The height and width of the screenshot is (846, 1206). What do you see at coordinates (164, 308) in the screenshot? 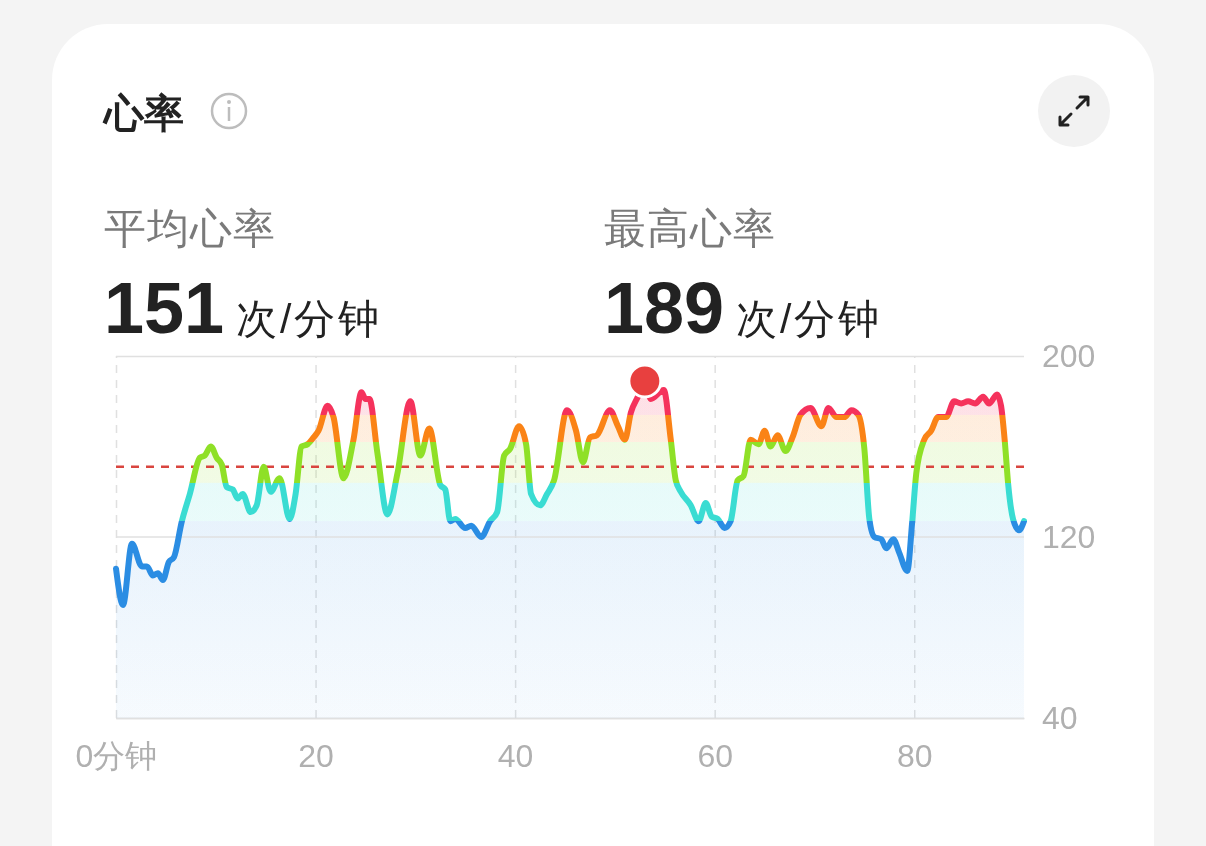
I see `text: 151` at bounding box center [164, 308].